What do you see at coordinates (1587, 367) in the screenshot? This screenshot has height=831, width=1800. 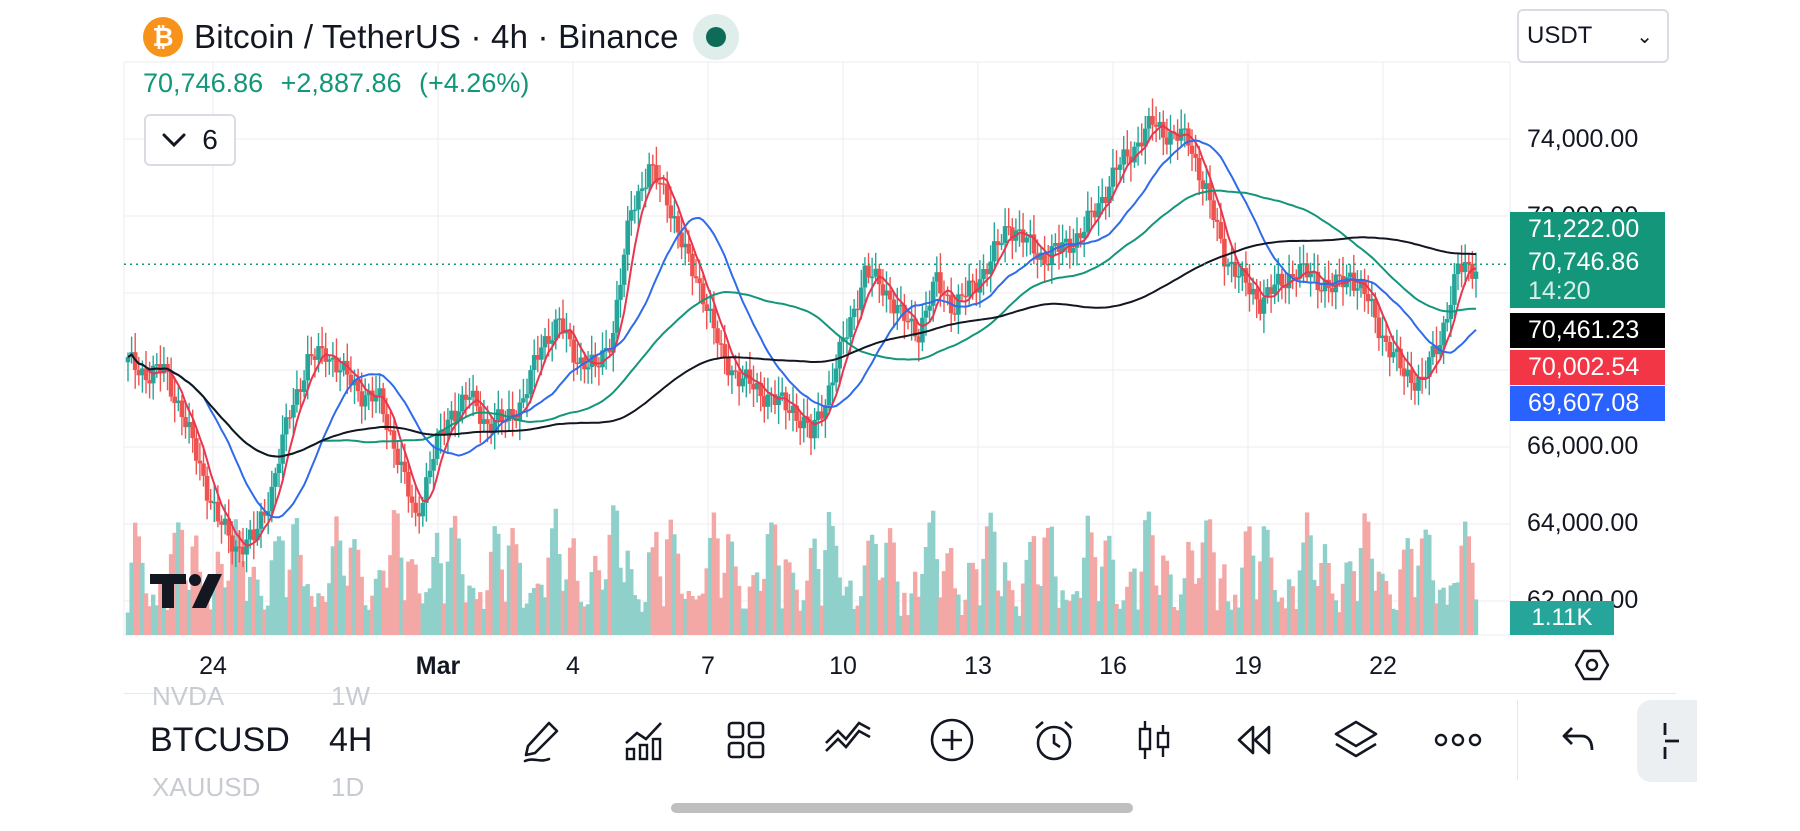 I see `ma-red-price-tag: 70,002.54` at bounding box center [1587, 367].